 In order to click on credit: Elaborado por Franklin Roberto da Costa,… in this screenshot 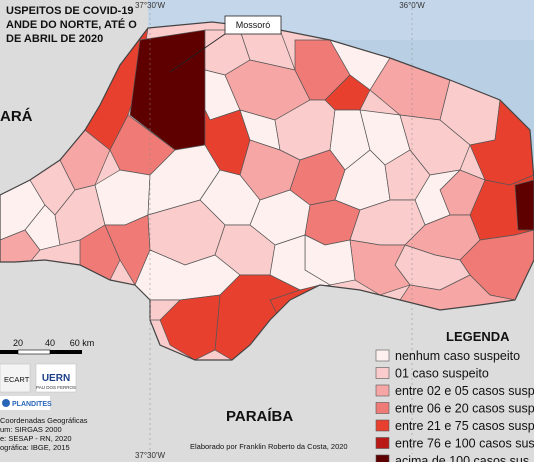, I will do `click(269, 446)`.